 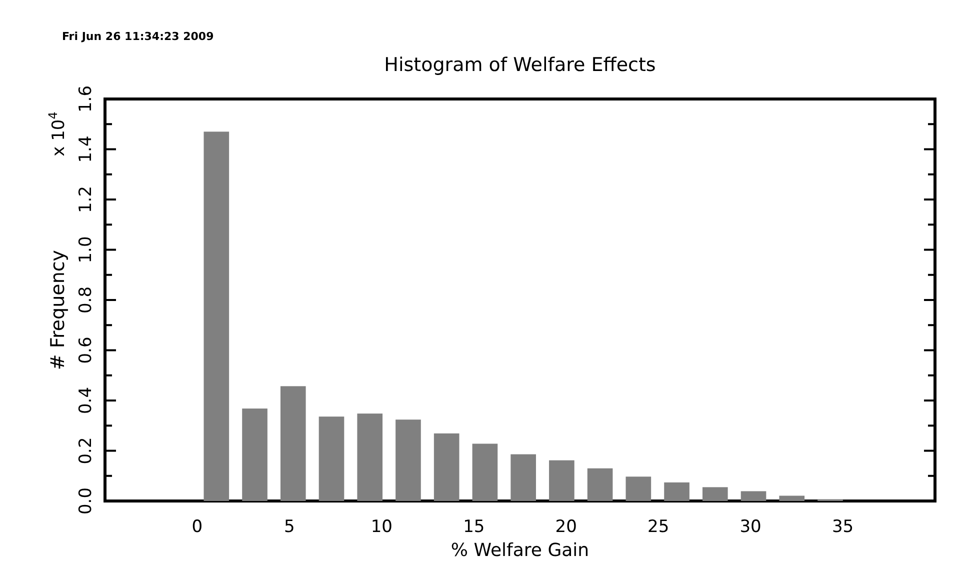 I want to click on x-tick-label: 15, so click(x=474, y=527).